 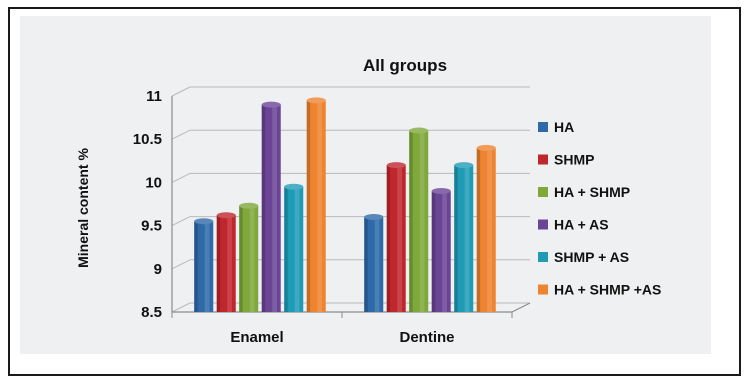 I want to click on floor-edge, so click(x=521, y=307).